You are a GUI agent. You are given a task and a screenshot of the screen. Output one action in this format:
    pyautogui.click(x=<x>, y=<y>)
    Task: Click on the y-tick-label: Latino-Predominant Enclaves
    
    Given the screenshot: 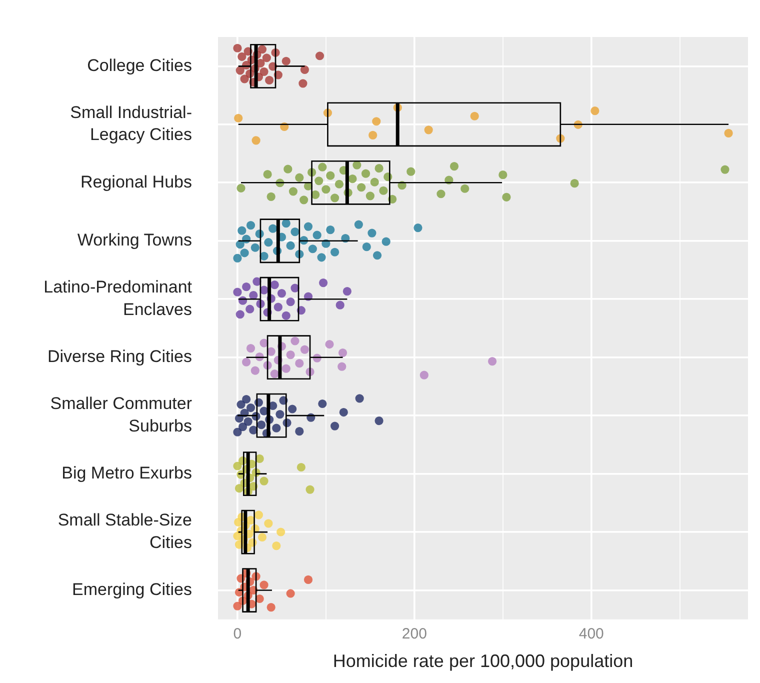 What is the action you would take?
    pyautogui.click(x=118, y=298)
    